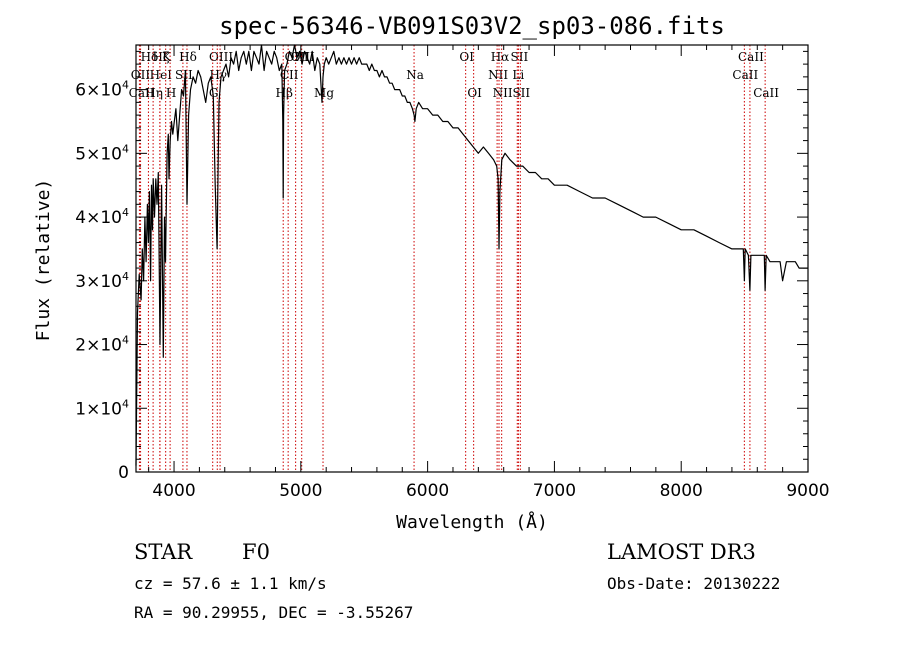  What do you see at coordinates (123, 473) in the screenshot?
I see `y-tick-label: 0` at bounding box center [123, 473].